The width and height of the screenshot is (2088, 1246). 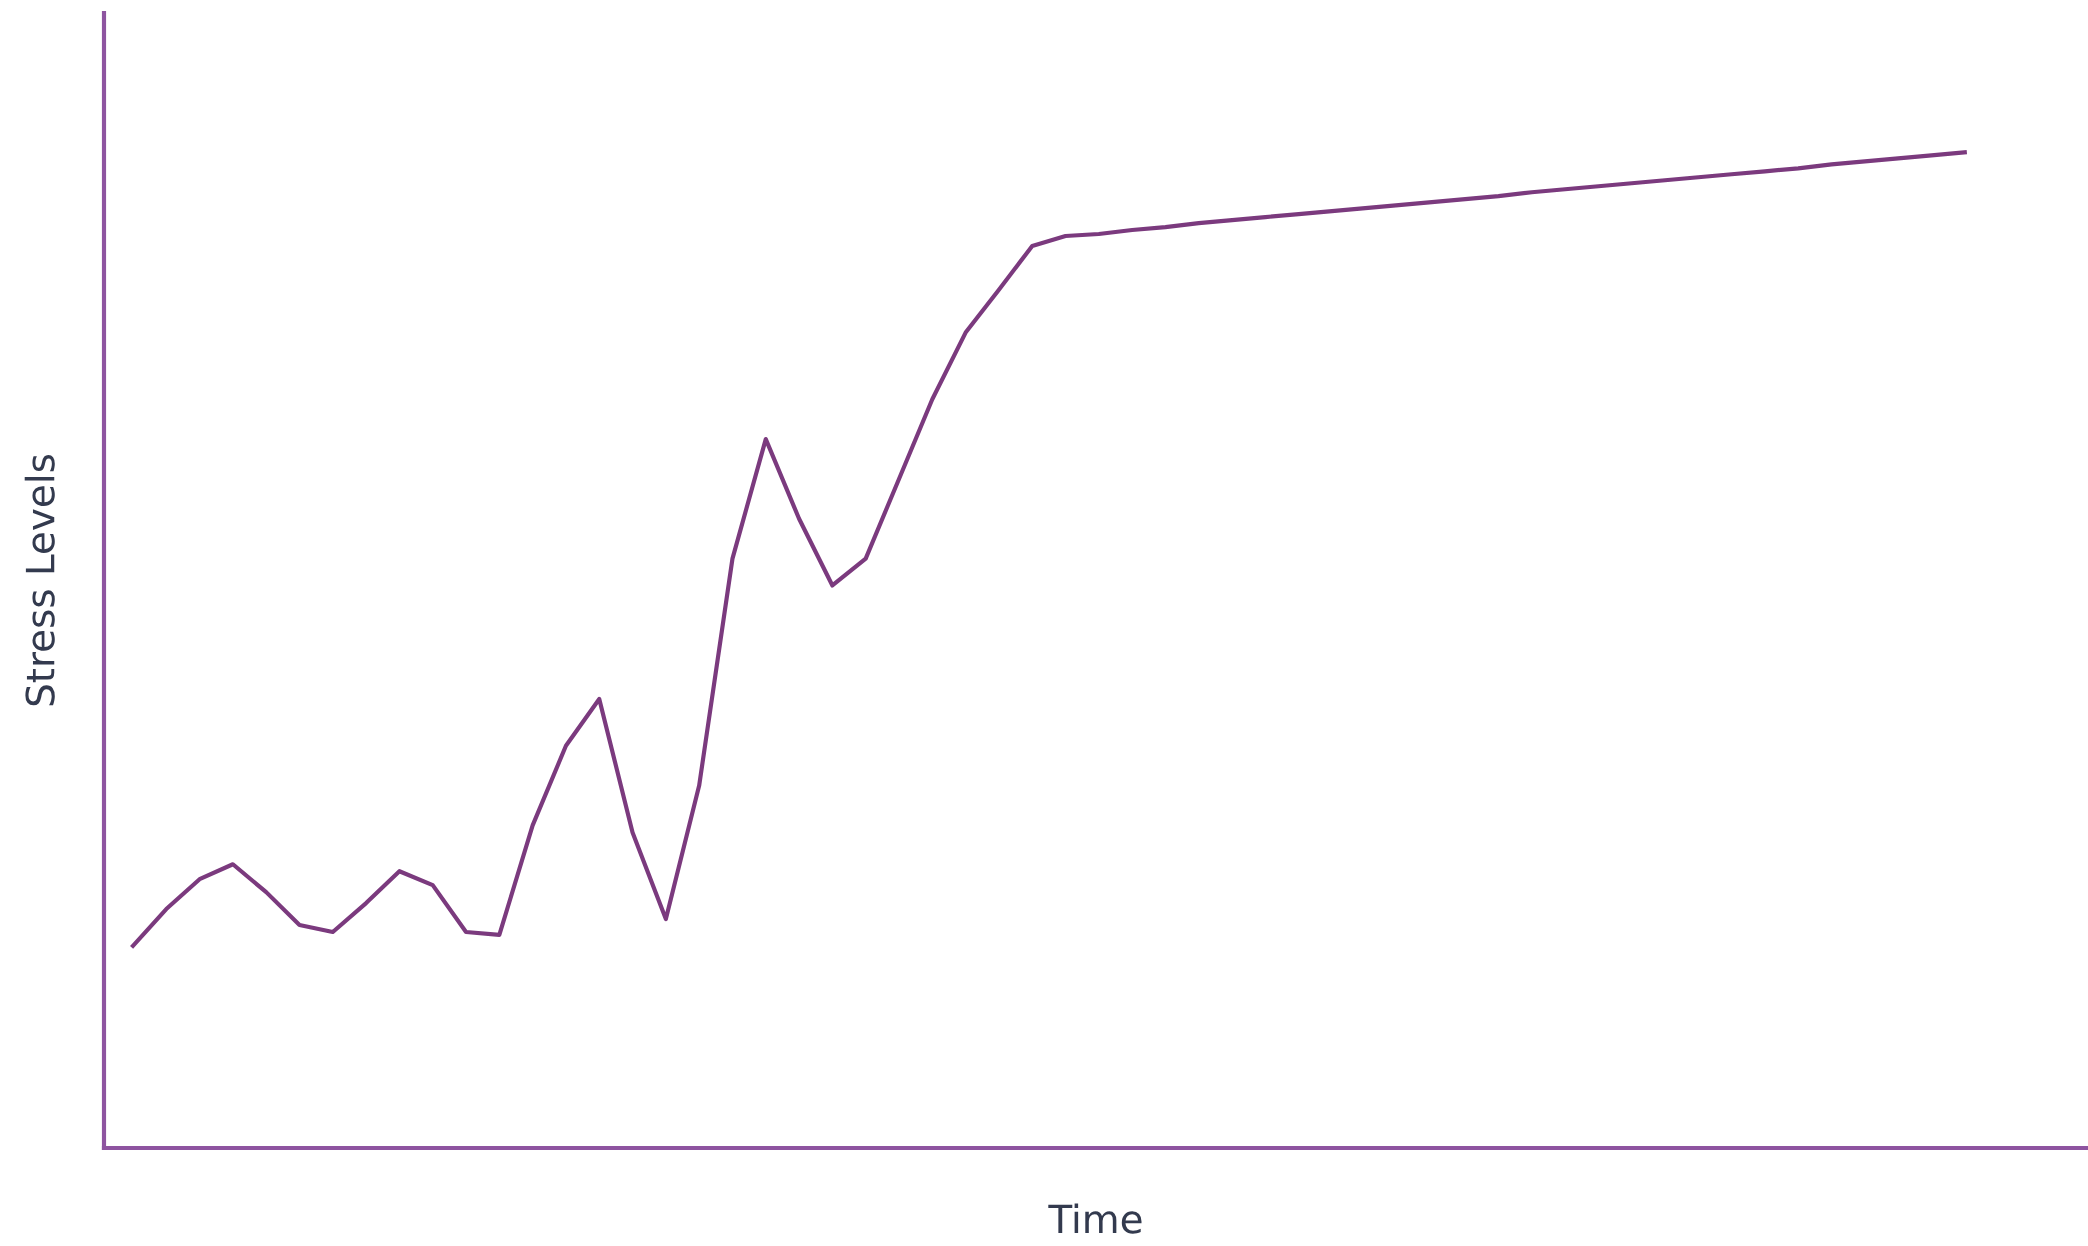 What do you see at coordinates (39, 580) in the screenshot?
I see `y-axis-title: Stress Levels` at bounding box center [39, 580].